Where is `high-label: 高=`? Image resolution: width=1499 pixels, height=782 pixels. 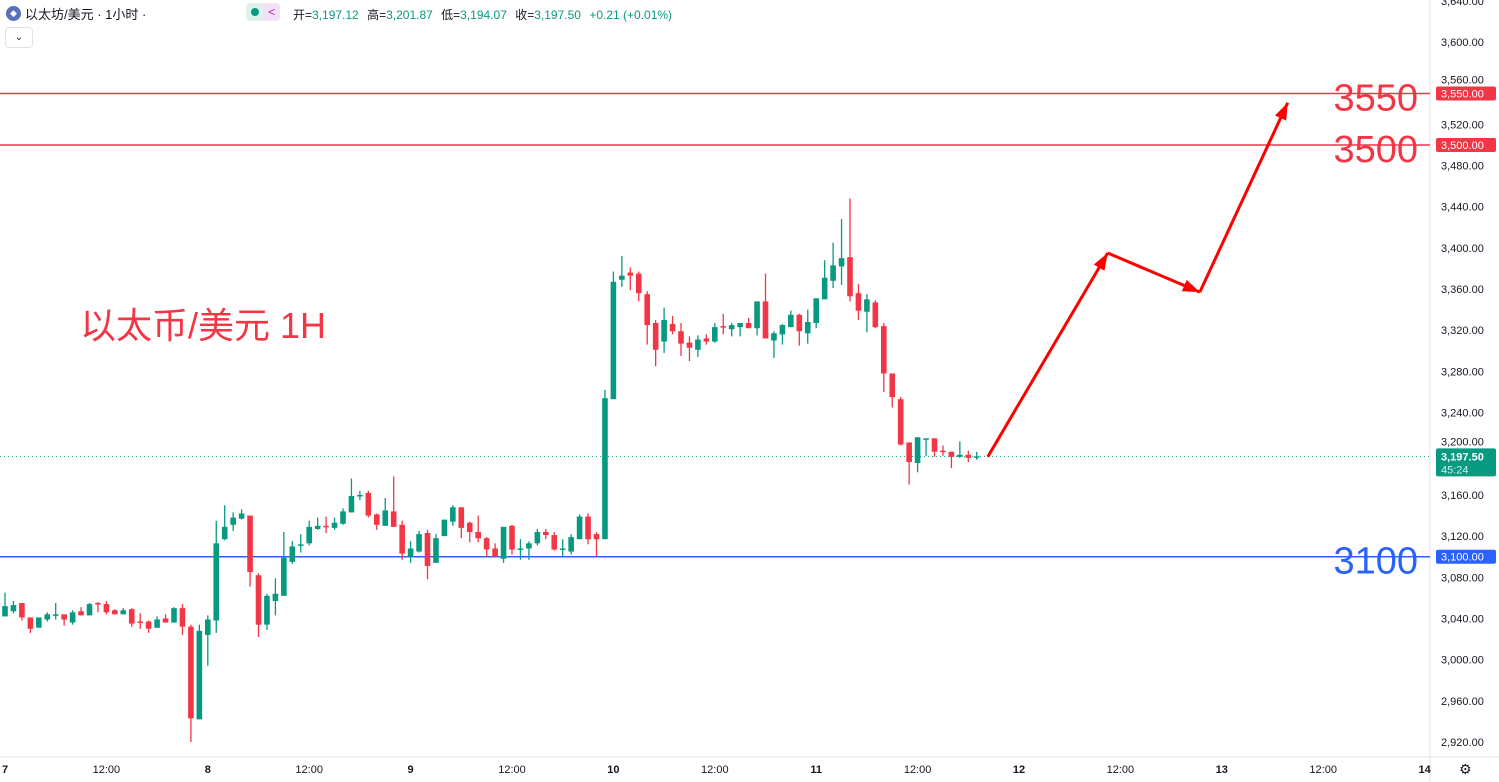 high-label: 高= is located at coordinates (377, 15).